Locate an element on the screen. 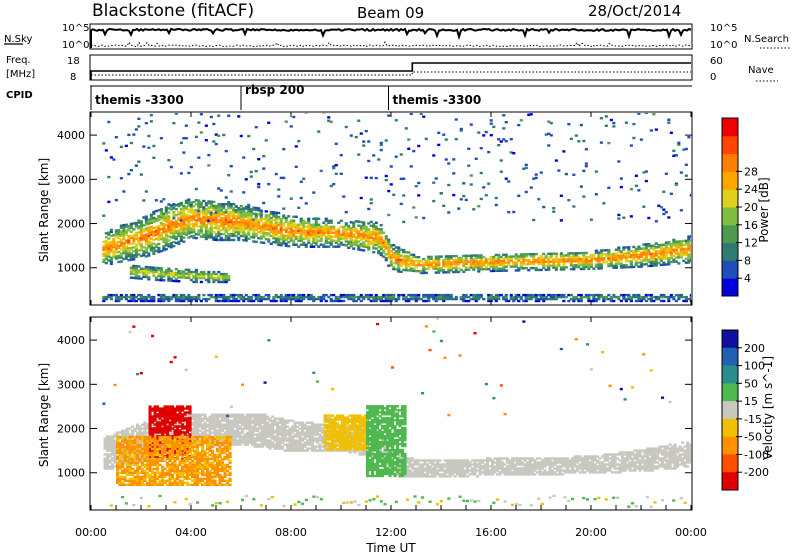 The height and width of the screenshot is (554, 800). cpid-segment-label: themis -3300 is located at coordinates (437, 100).